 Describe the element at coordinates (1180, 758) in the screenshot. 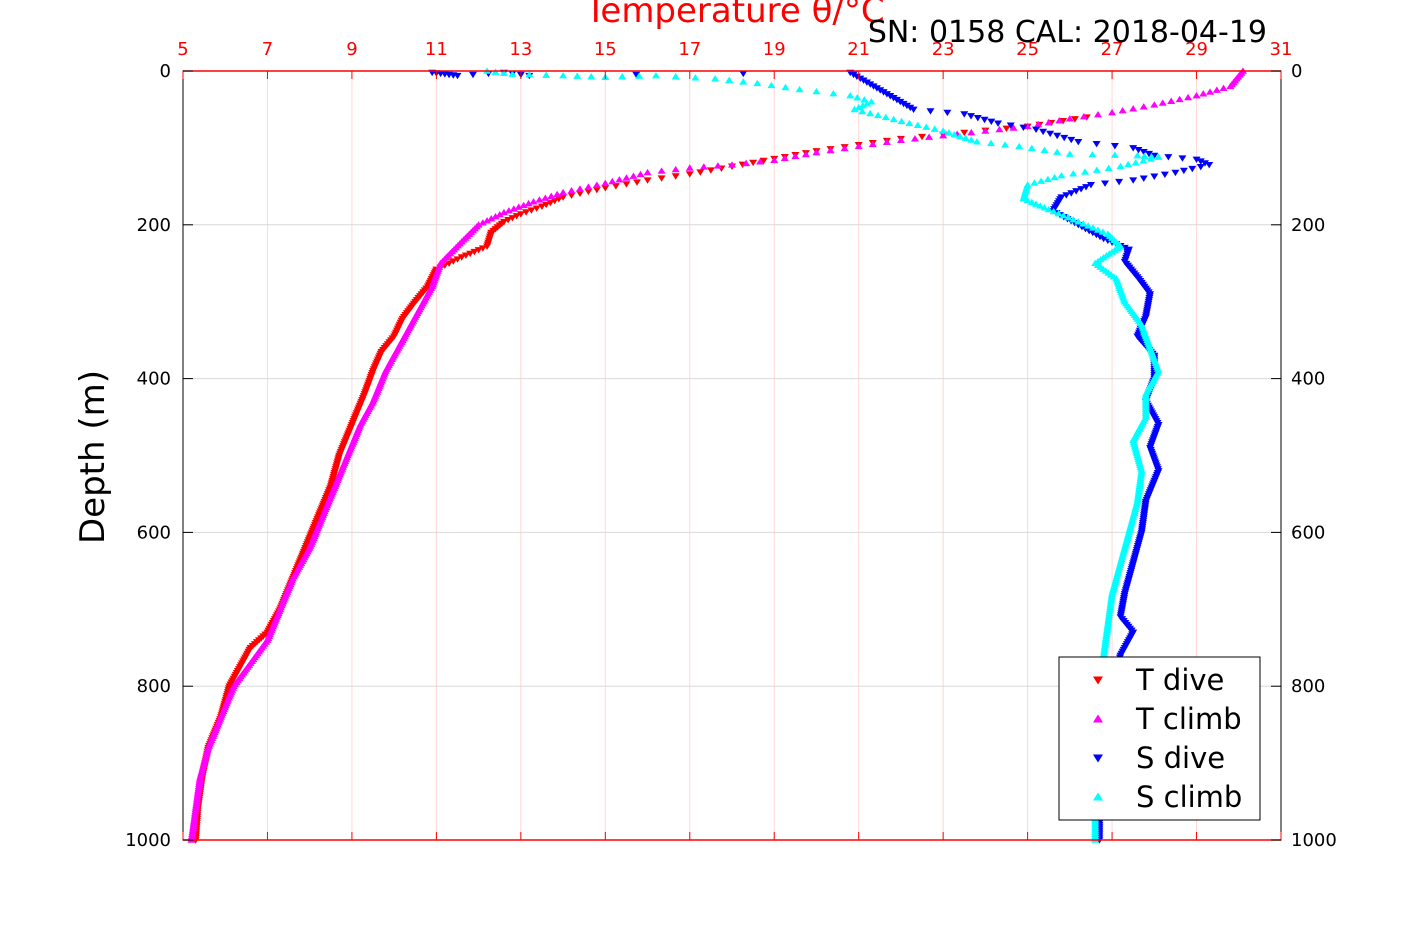

I see `legend-label-s-dive: S dive` at that location.